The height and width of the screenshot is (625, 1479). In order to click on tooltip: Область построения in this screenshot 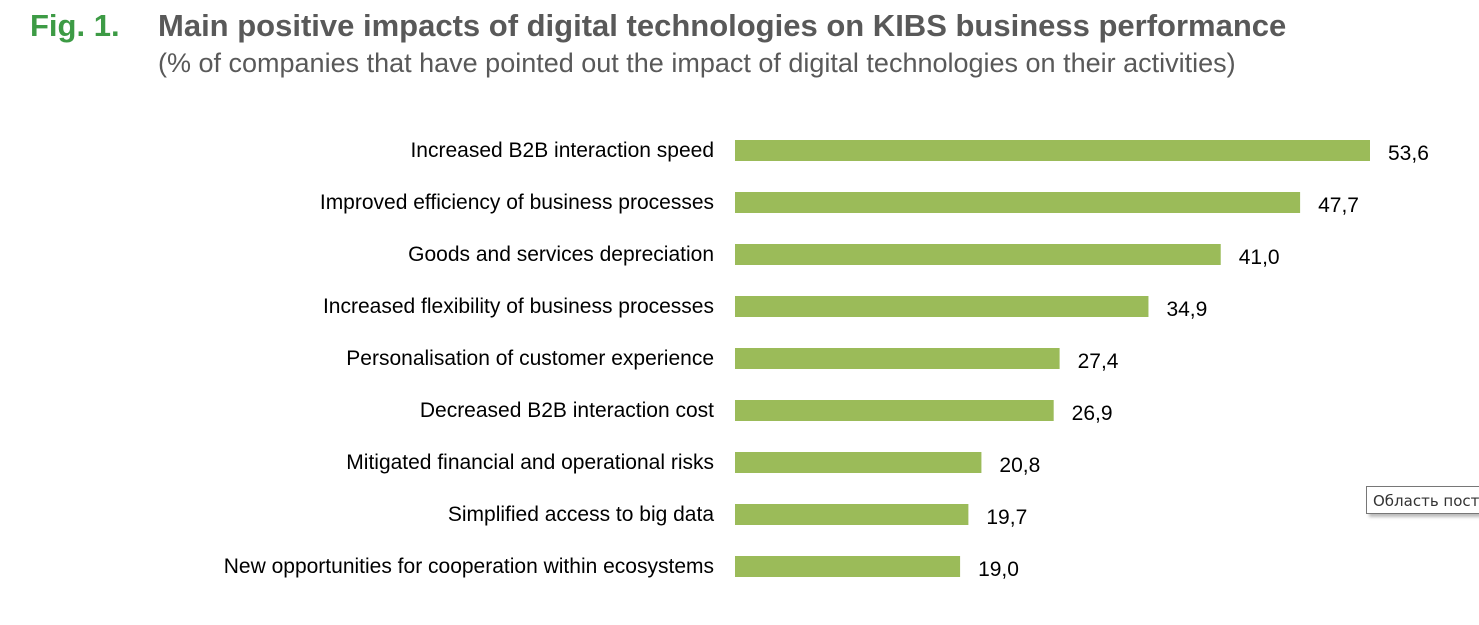, I will do `click(1422, 500)`.